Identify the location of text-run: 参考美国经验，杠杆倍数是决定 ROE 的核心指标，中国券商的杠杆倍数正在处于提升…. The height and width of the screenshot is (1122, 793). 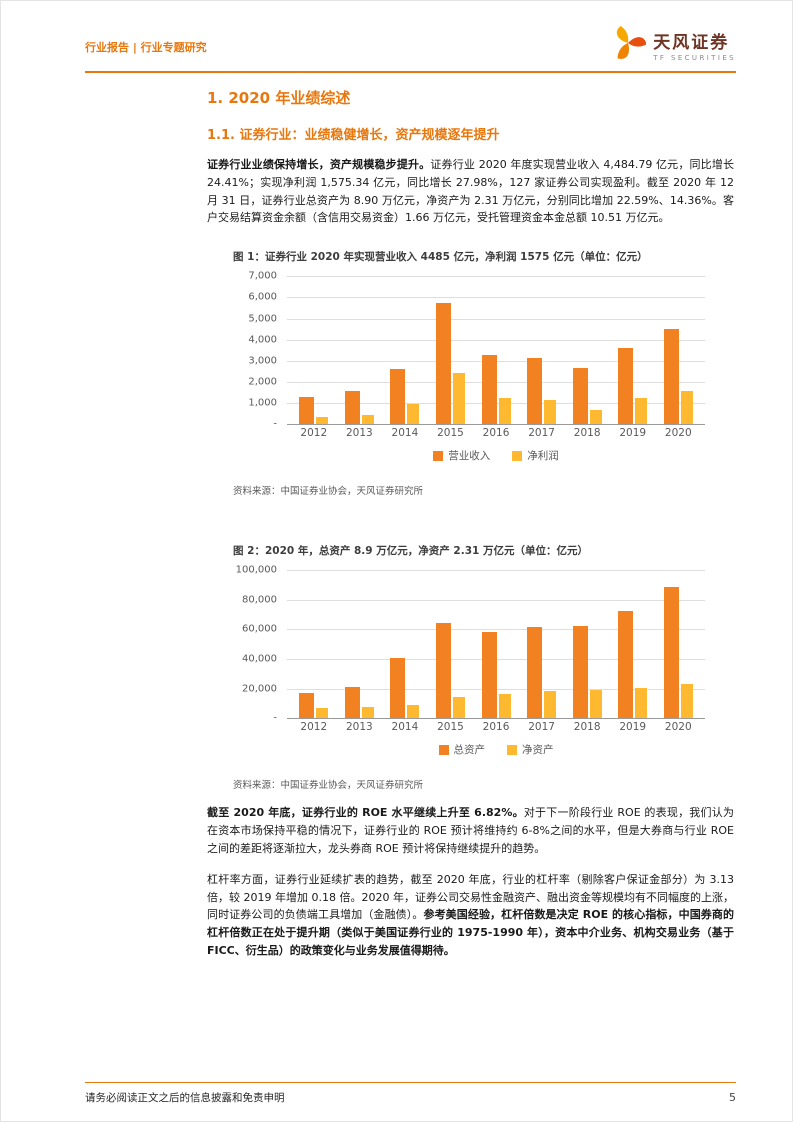
(471, 932).